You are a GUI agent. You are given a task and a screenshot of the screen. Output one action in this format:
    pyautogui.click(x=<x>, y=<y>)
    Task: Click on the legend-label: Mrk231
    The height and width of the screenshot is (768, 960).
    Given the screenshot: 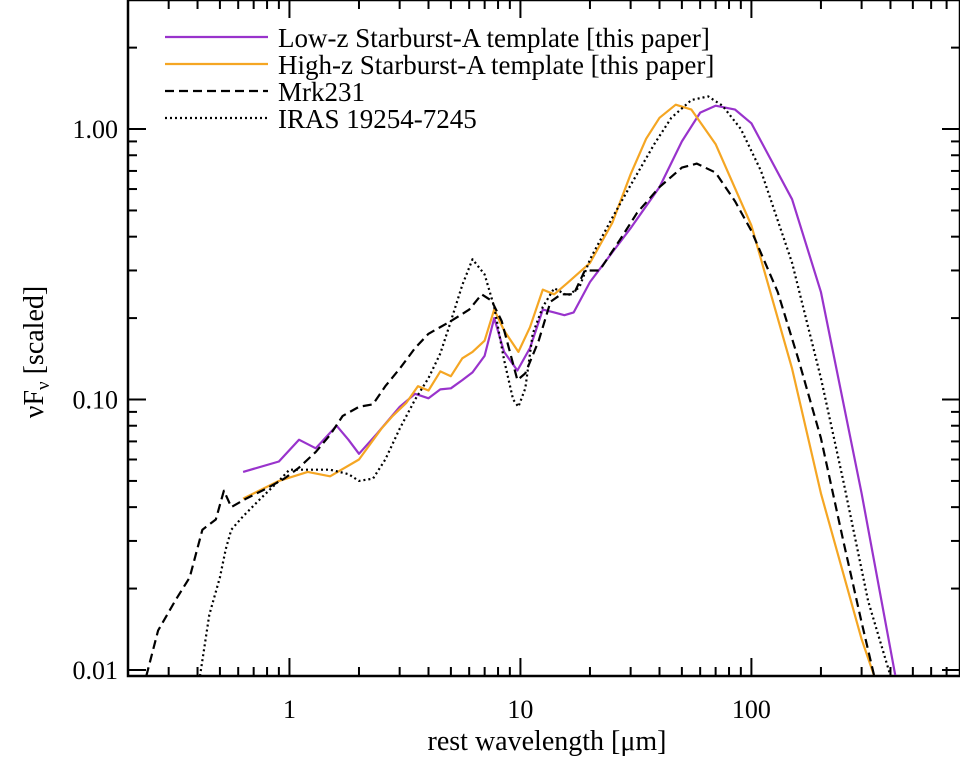 What is the action you would take?
    pyautogui.click(x=321, y=92)
    